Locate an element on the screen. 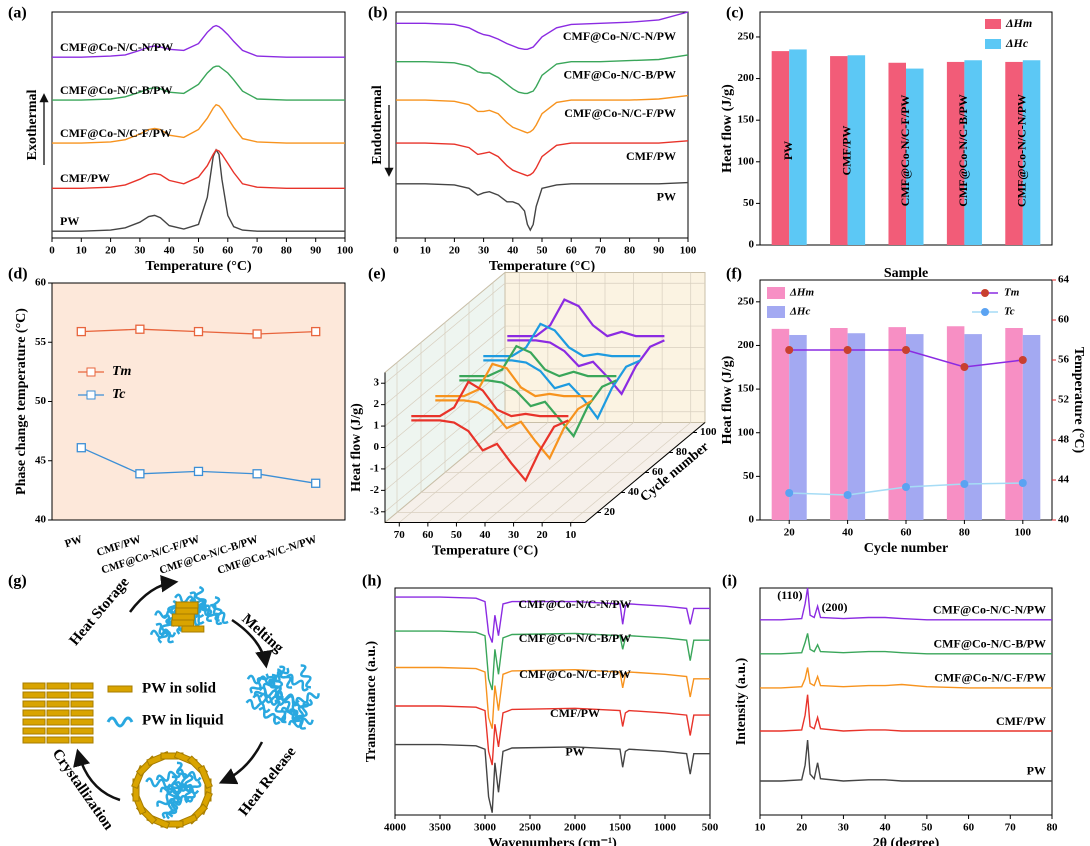  legend-label: ΔHc is located at coordinates (799, 312).